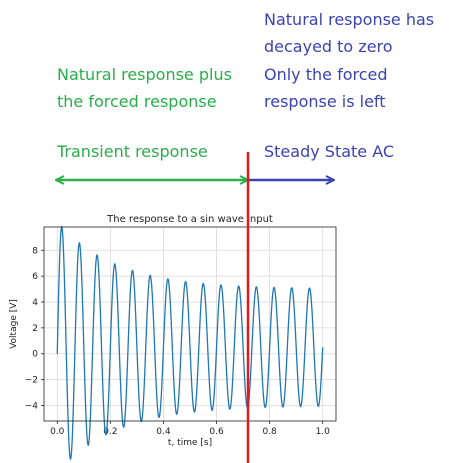 The image size is (452, 463). I want to click on right-annotation-line-4: response is left, so click(325, 101).